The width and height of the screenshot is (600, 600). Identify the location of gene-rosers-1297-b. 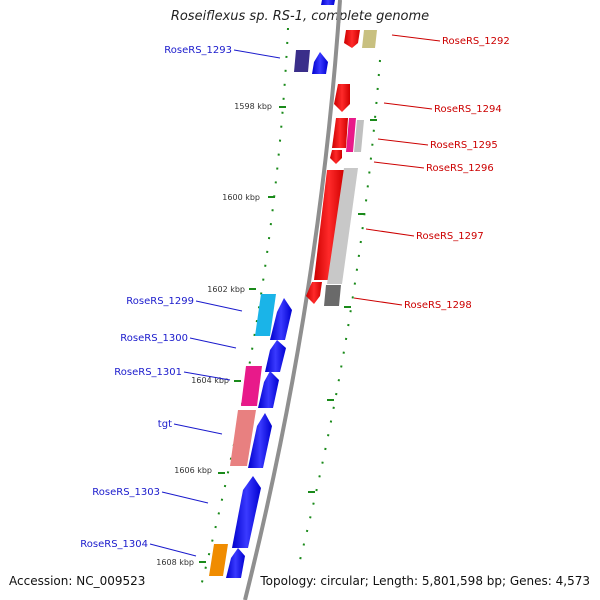
(342, 226).